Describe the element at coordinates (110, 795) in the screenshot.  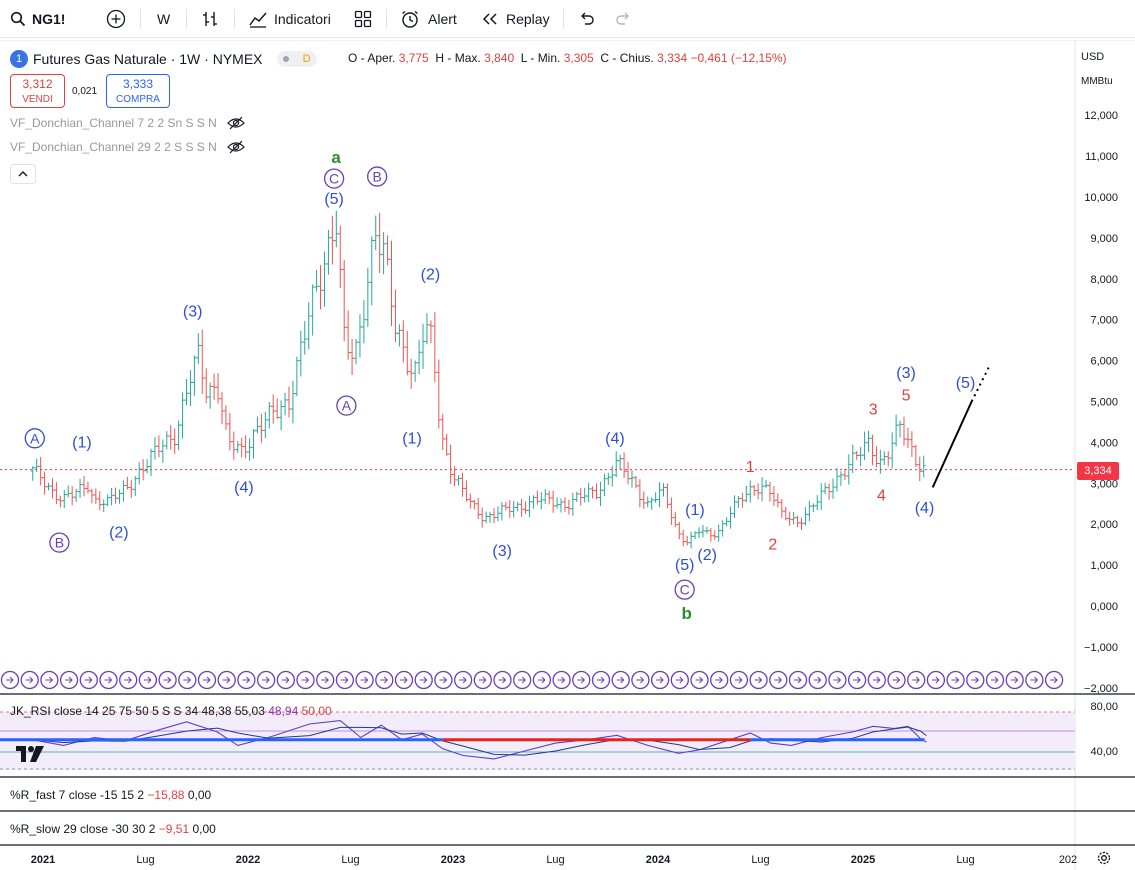
I see `wr-fast-legend: %R_fast 7 close -15 15 2 −15,88 0,00` at that location.